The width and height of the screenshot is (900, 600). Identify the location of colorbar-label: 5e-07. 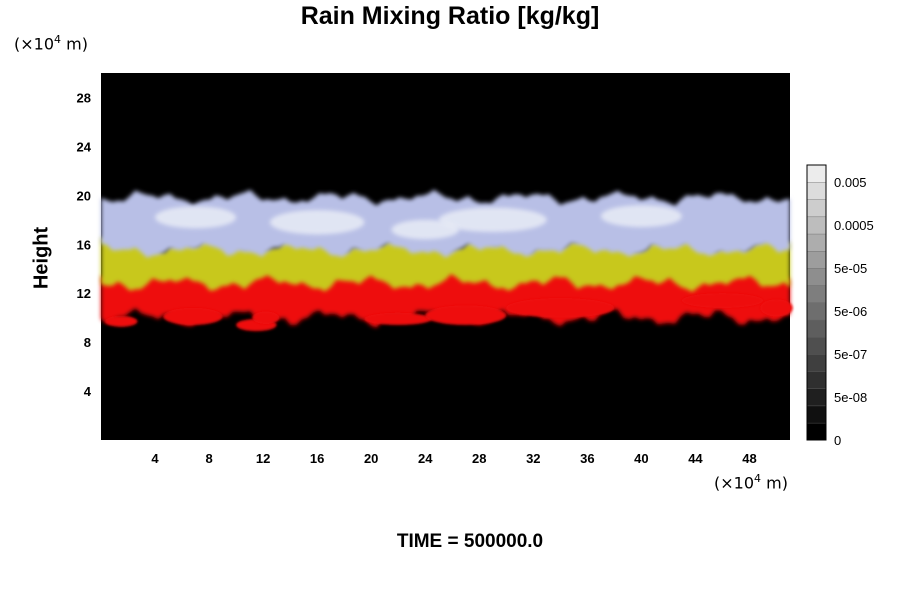
(850, 354).